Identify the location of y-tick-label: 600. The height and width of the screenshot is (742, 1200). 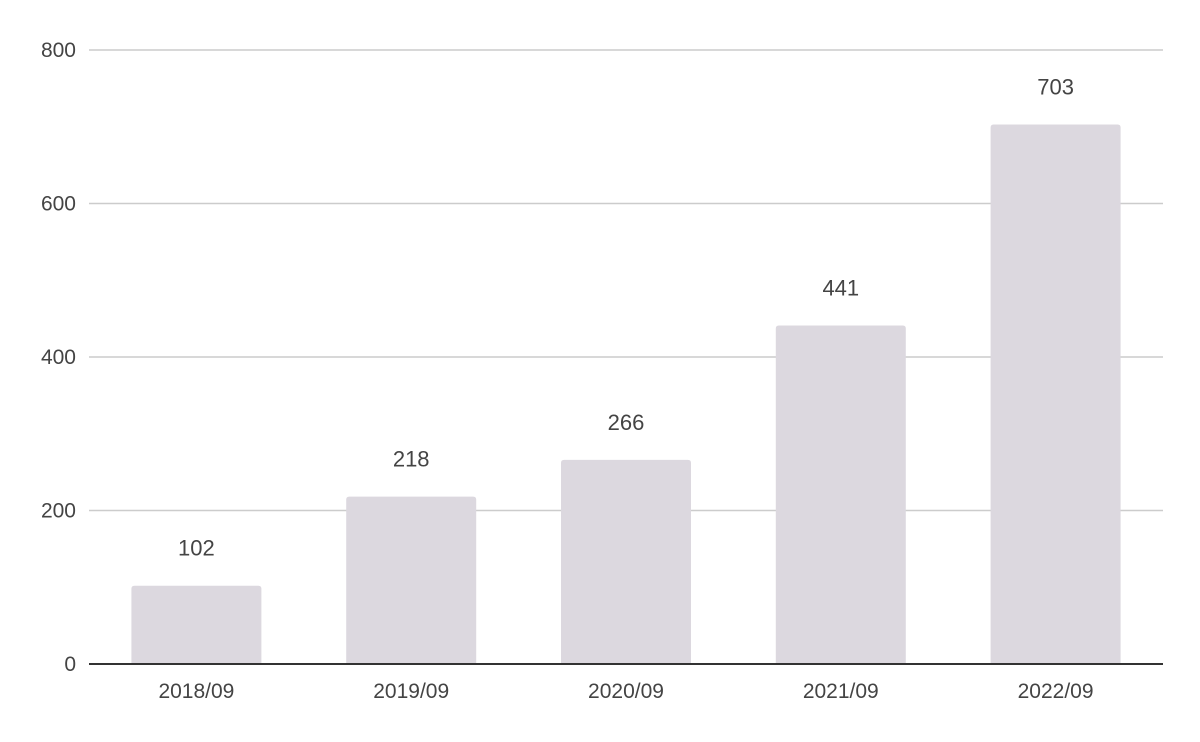
(58, 204).